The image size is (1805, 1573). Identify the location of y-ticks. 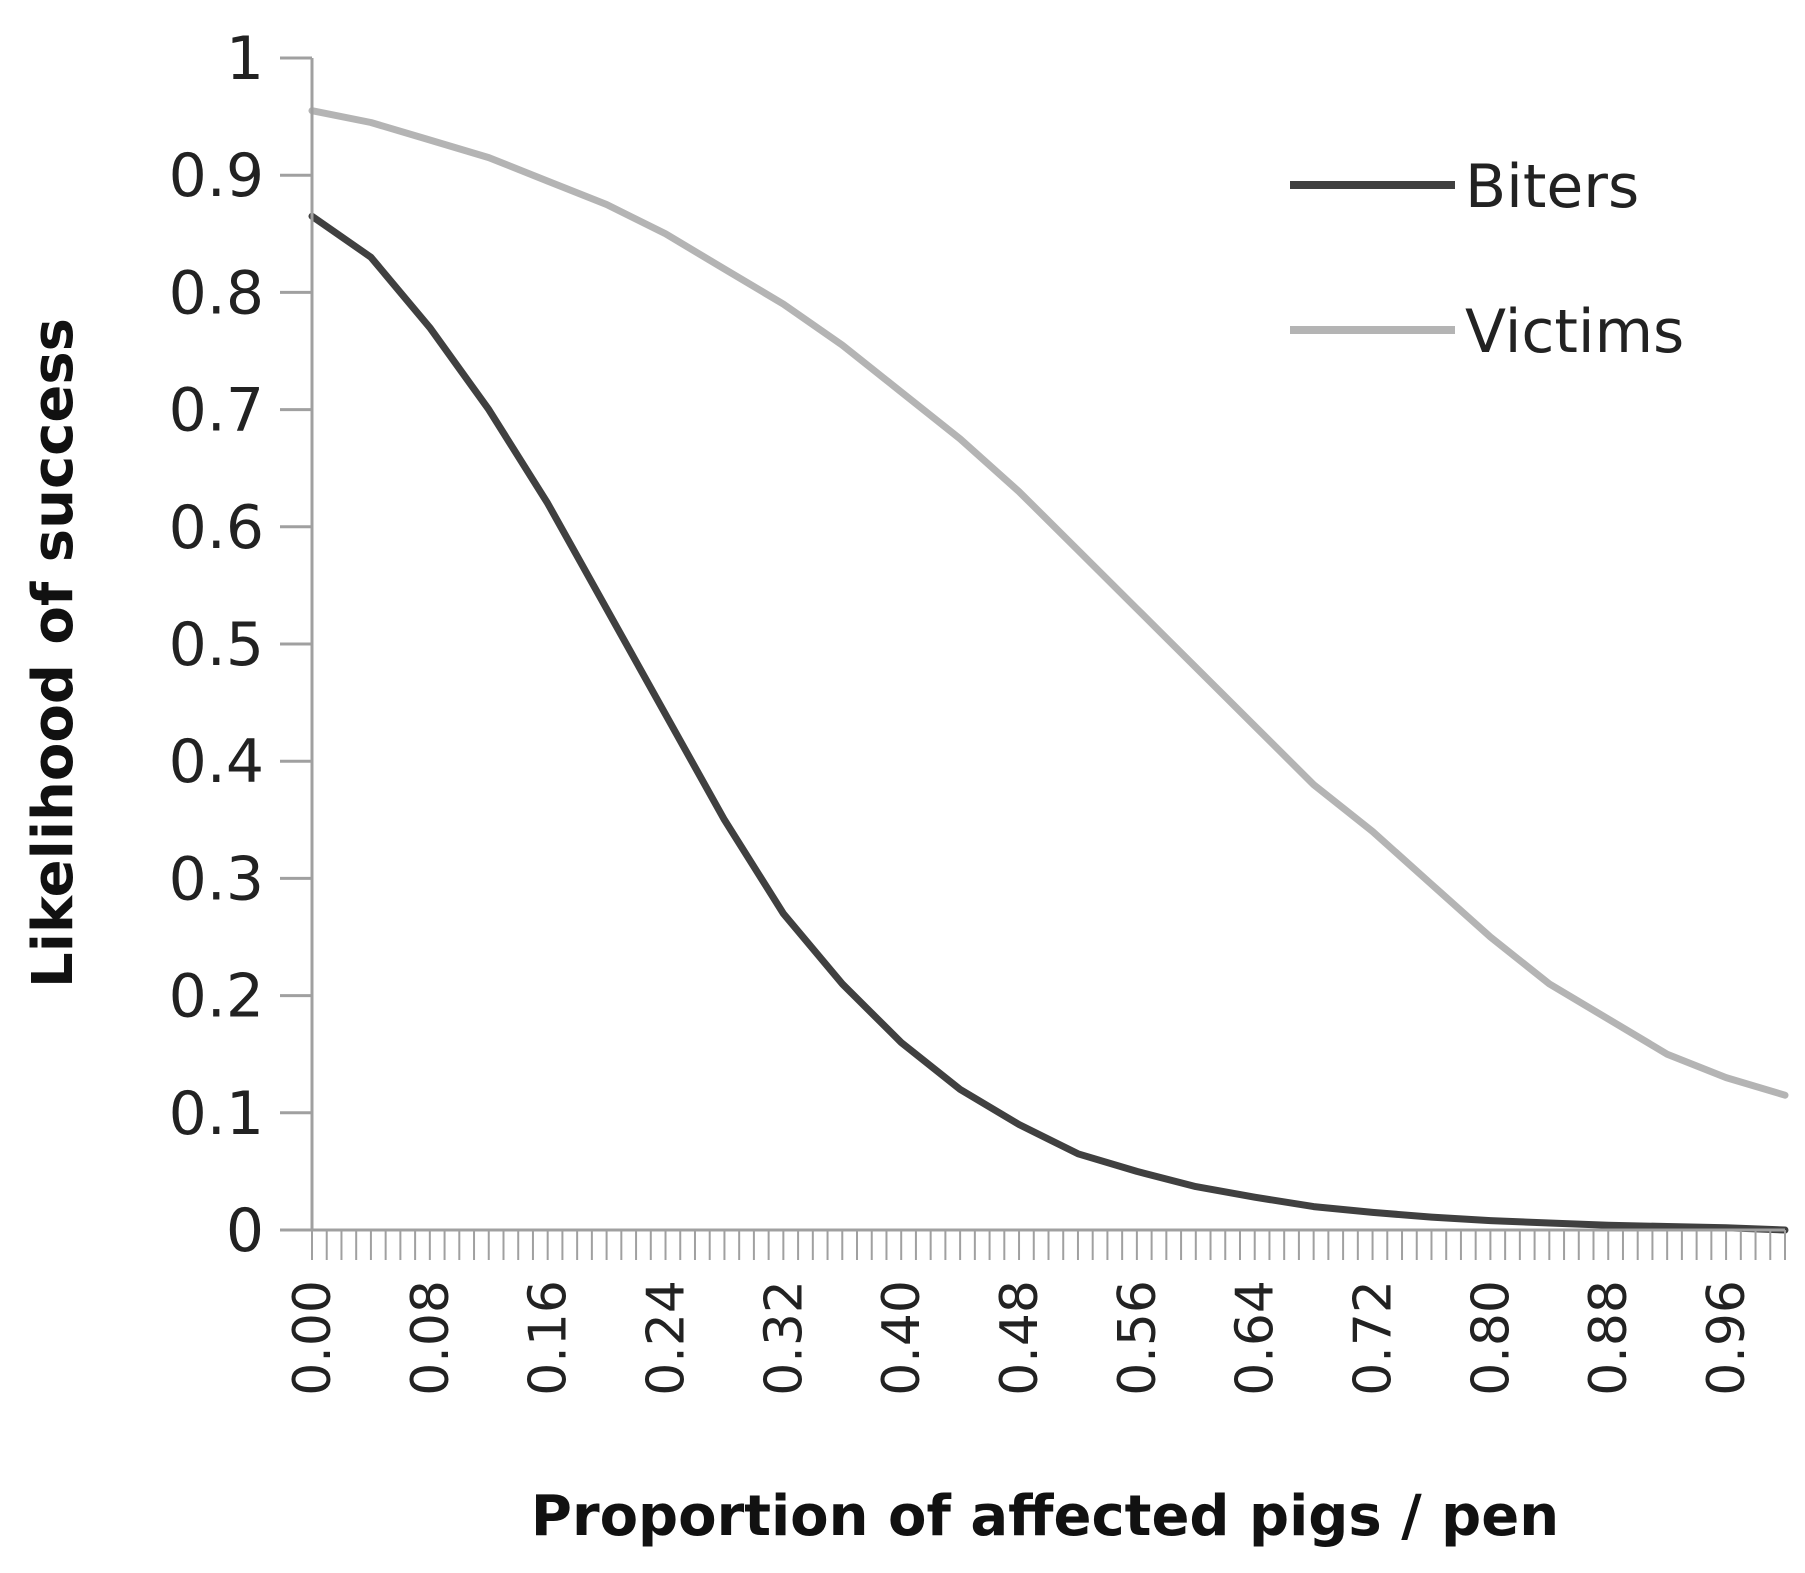
(296, 644).